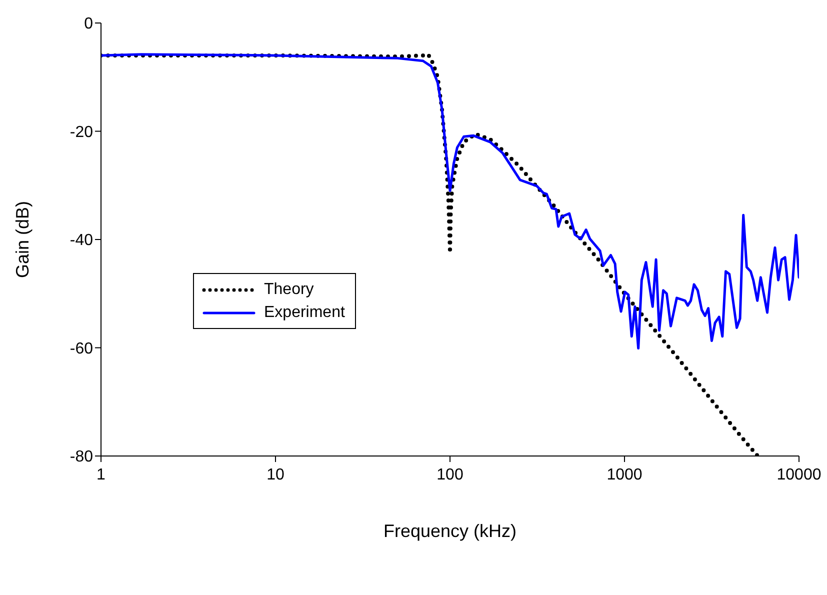 The image size is (827, 595). What do you see at coordinates (82, 349) in the screenshot?
I see `y-tick-label: -60` at bounding box center [82, 349].